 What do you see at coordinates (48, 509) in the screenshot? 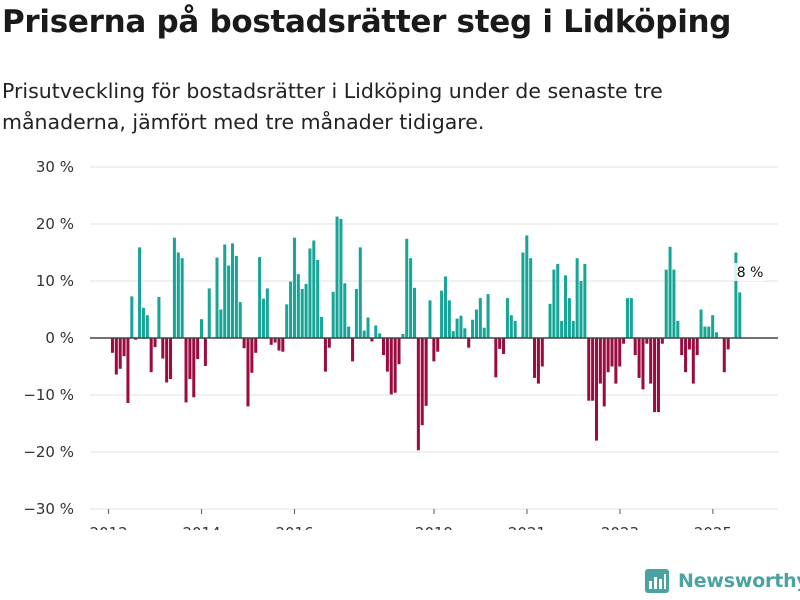
I see `y-tick-label: −30 %` at bounding box center [48, 509].